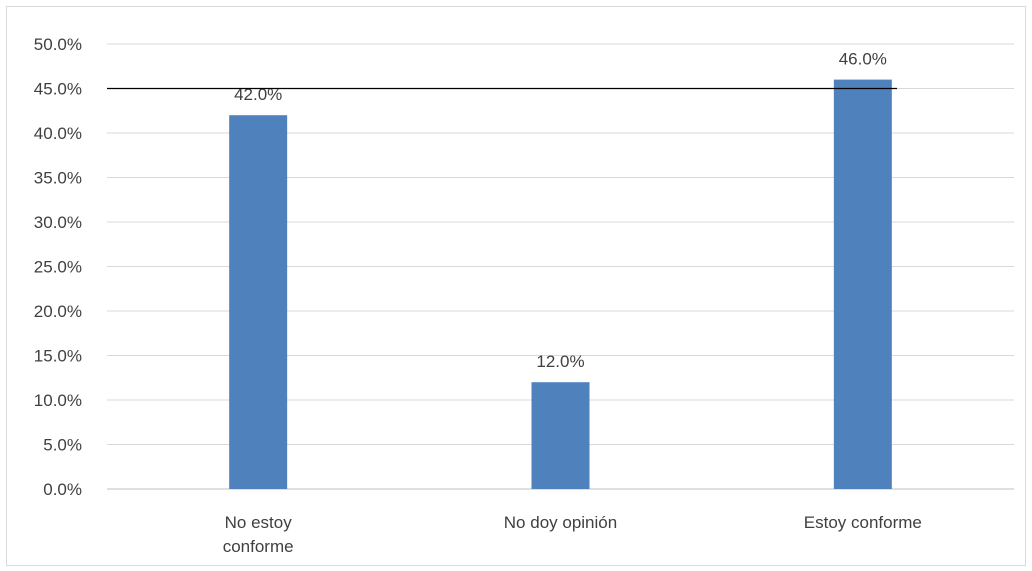  Describe the element at coordinates (58, 44) in the screenshot. I see `y-tick-label: 50.0%` at that location.